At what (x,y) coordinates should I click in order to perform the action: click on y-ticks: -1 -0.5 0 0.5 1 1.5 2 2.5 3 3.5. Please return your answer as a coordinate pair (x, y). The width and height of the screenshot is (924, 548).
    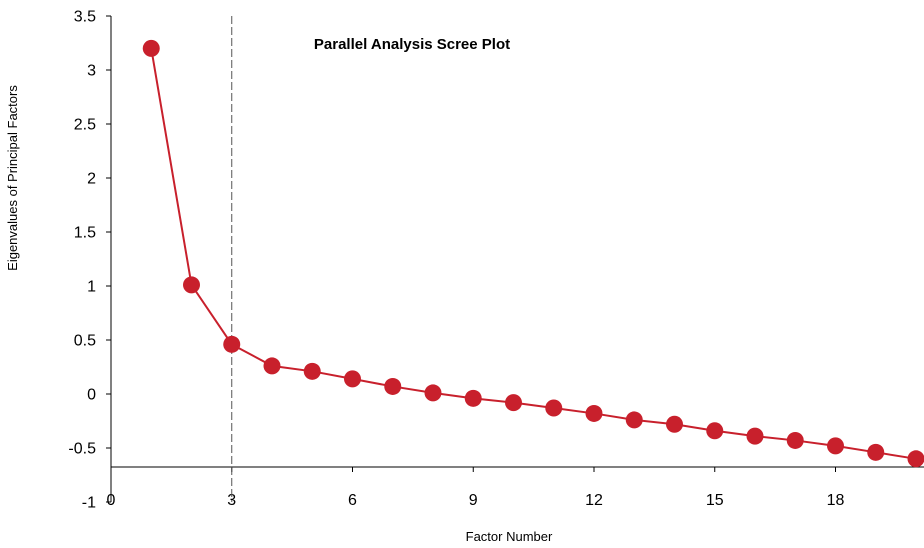
    Looking at the image, I should click on (89, 260).